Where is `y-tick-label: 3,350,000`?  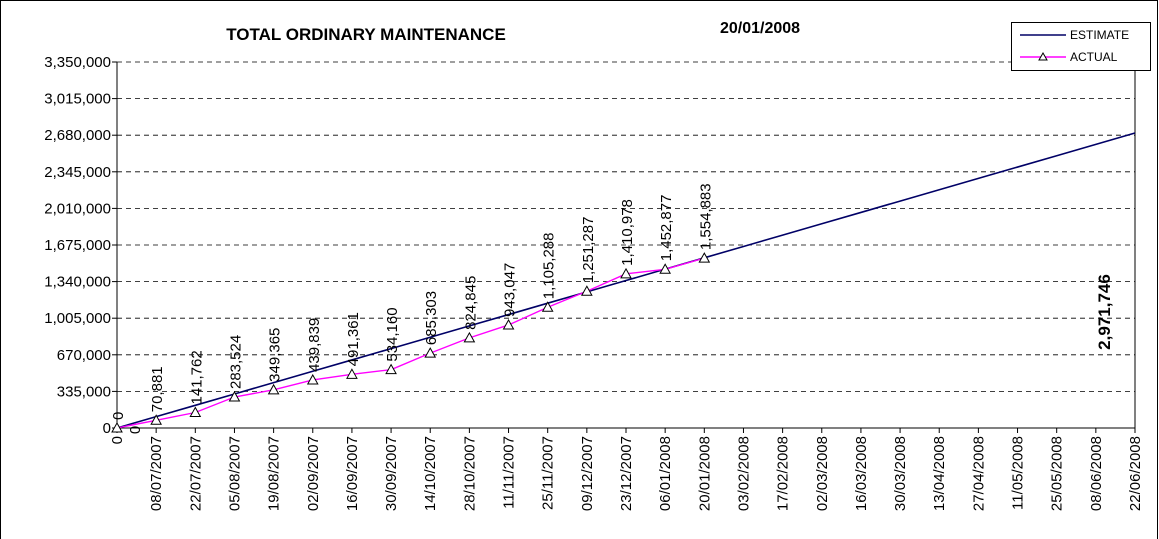 y-tick-label: 3,350,000 is located at coordinates (77, 62).